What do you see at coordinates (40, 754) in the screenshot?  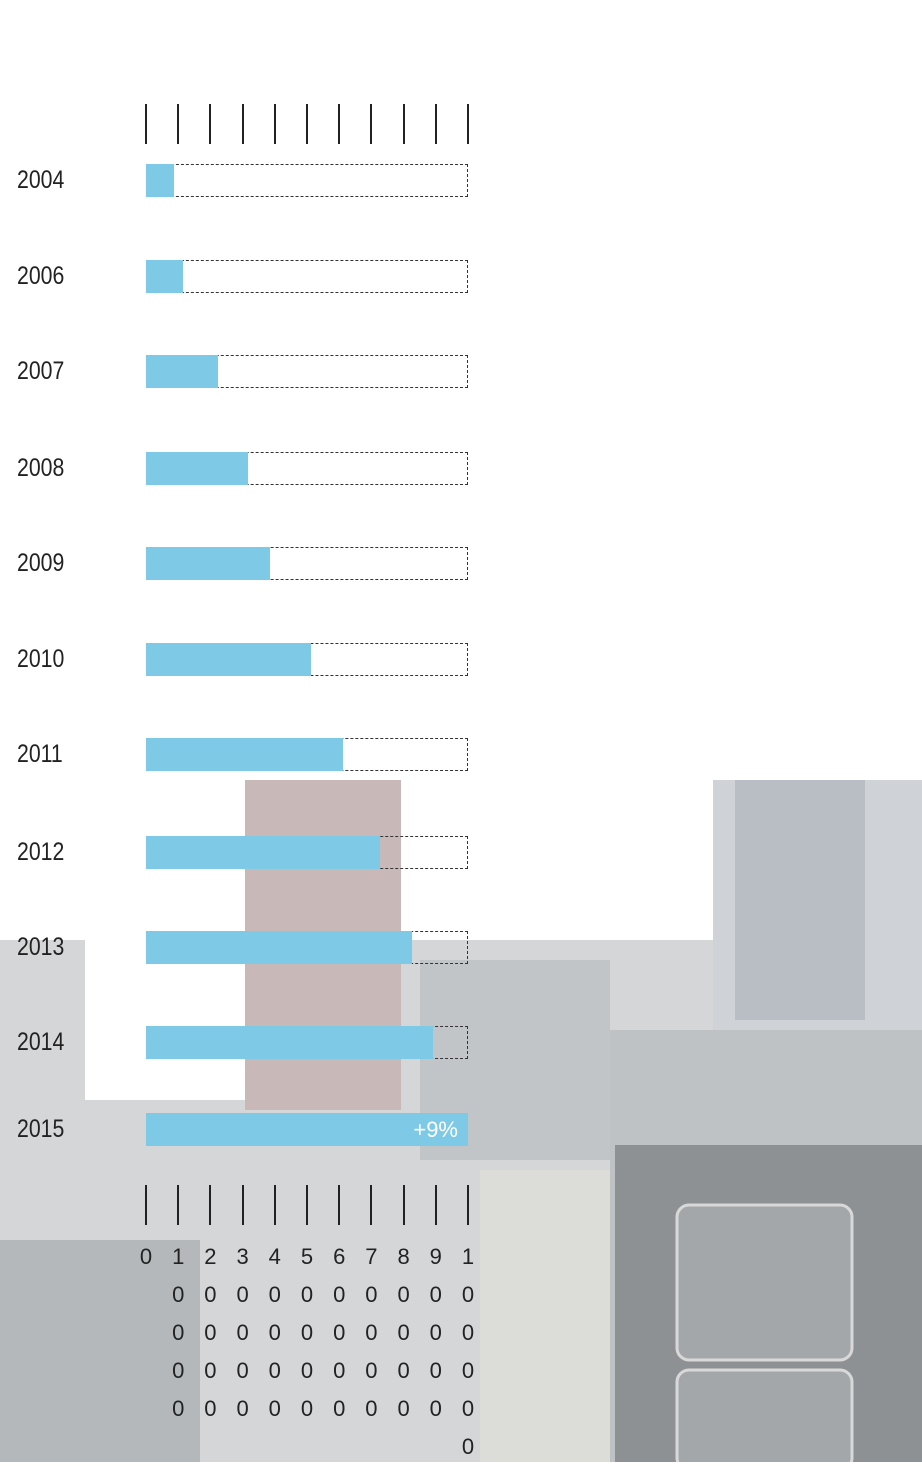 I see `category-label: 2011` at bounding box center [40, 754].